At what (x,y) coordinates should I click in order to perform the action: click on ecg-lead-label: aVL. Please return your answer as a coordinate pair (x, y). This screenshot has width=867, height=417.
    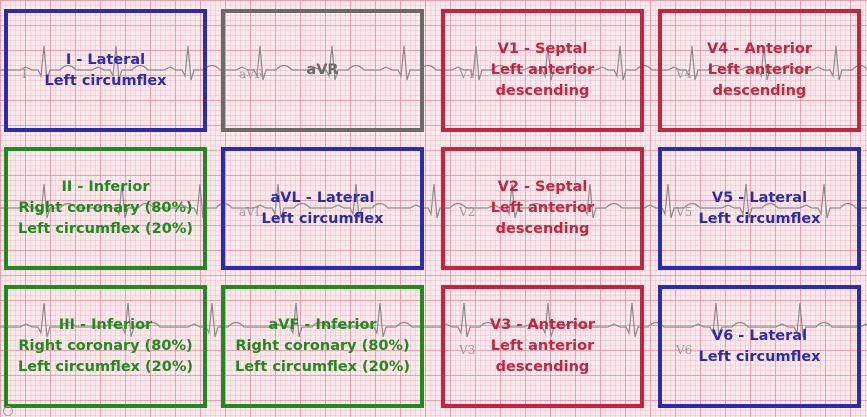
    Looking at the image, I should click on (251, 211).